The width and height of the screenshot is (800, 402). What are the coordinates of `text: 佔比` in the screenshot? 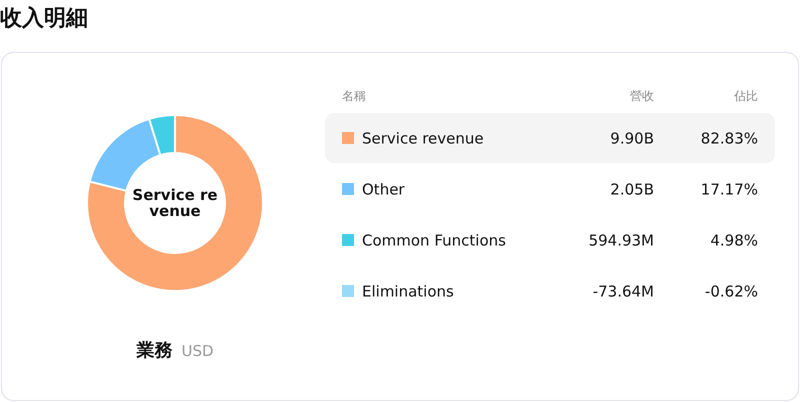 It's located at (745, 96).